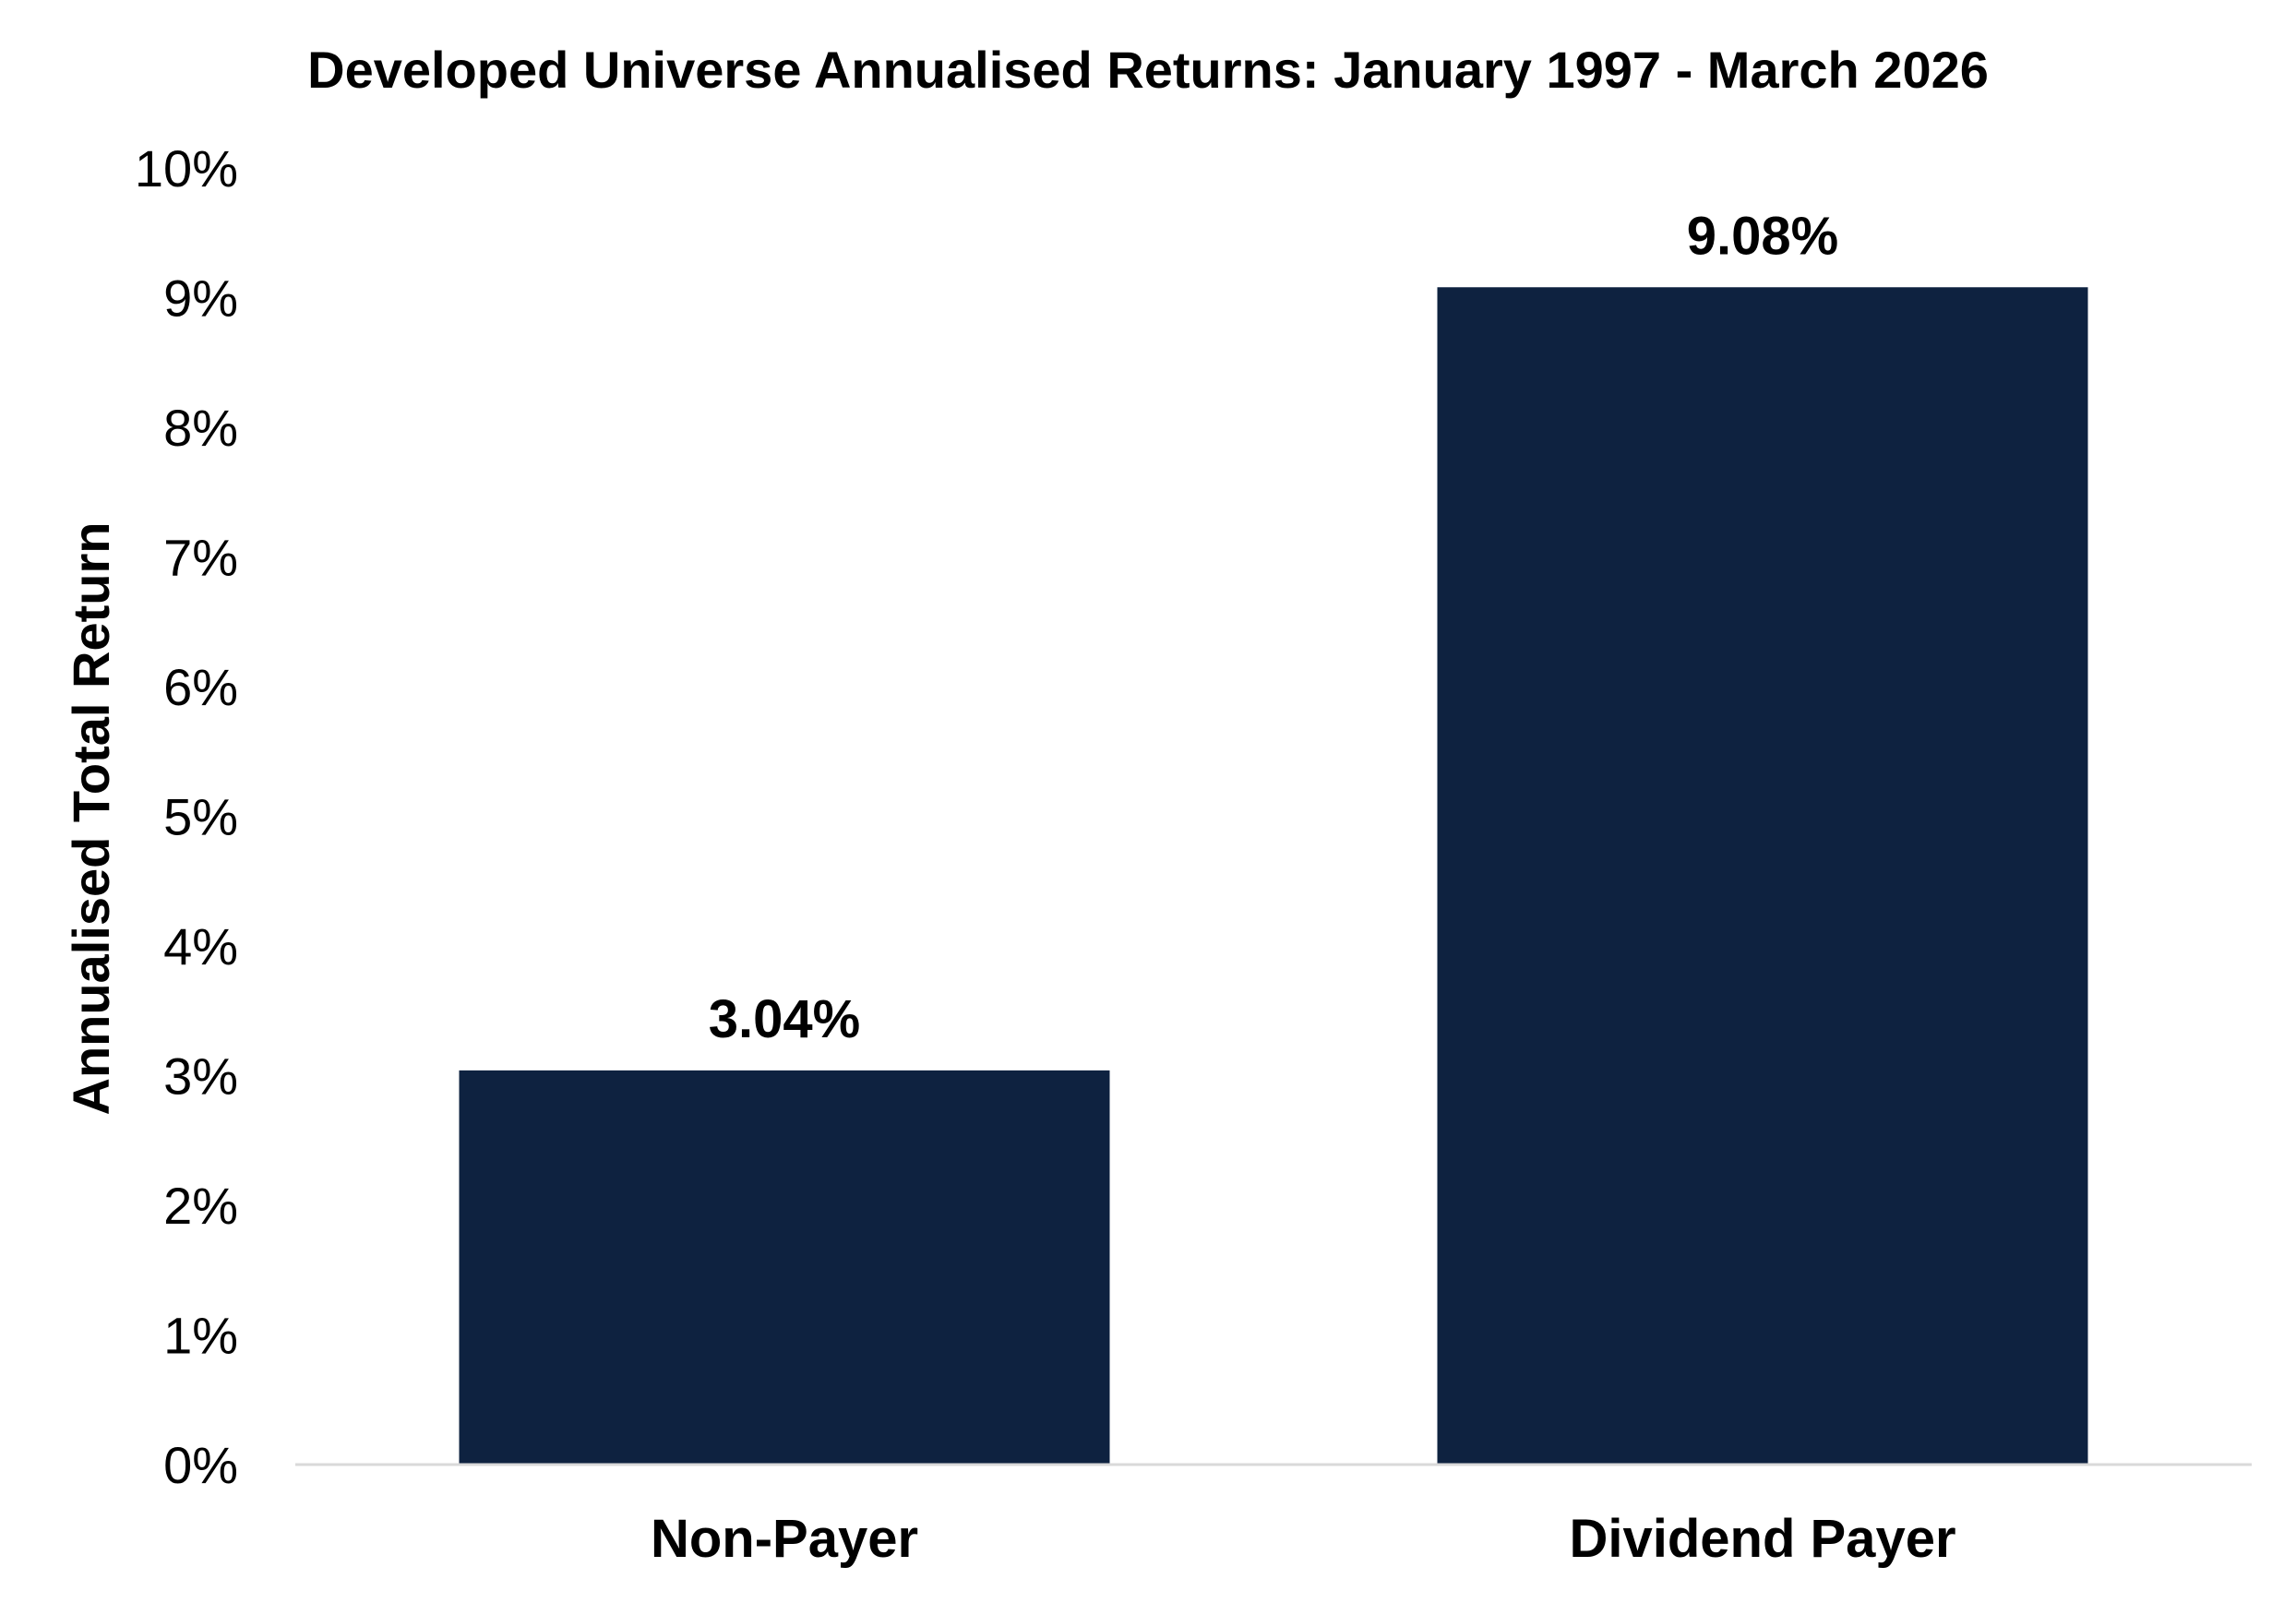  What do you see at coordinates (784, 1019) in the screenshot?
I see `bar-data-label: 3.04%` at bounding box center [784, 1019].